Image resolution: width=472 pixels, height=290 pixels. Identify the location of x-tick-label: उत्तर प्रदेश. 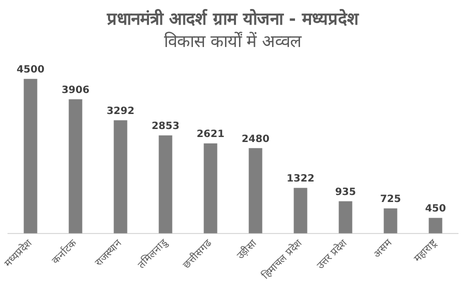
(332, 254).